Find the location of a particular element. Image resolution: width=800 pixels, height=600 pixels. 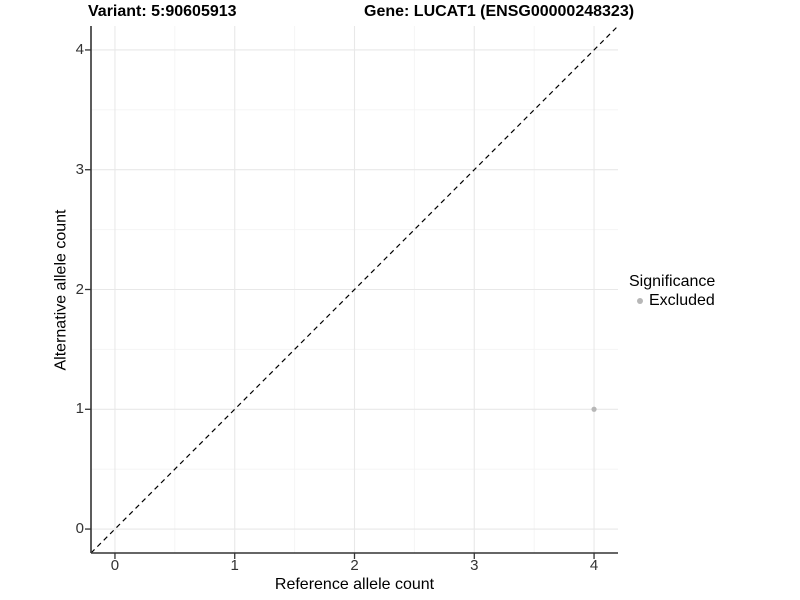

x-tick-label: 3 is located at coordinates (474, 565).